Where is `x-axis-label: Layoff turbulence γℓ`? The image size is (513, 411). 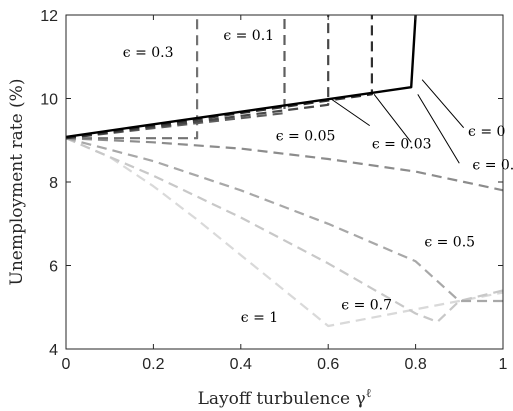
x-axis-label: Layoff turbulence γℓ is located at coordinates (285, 397).